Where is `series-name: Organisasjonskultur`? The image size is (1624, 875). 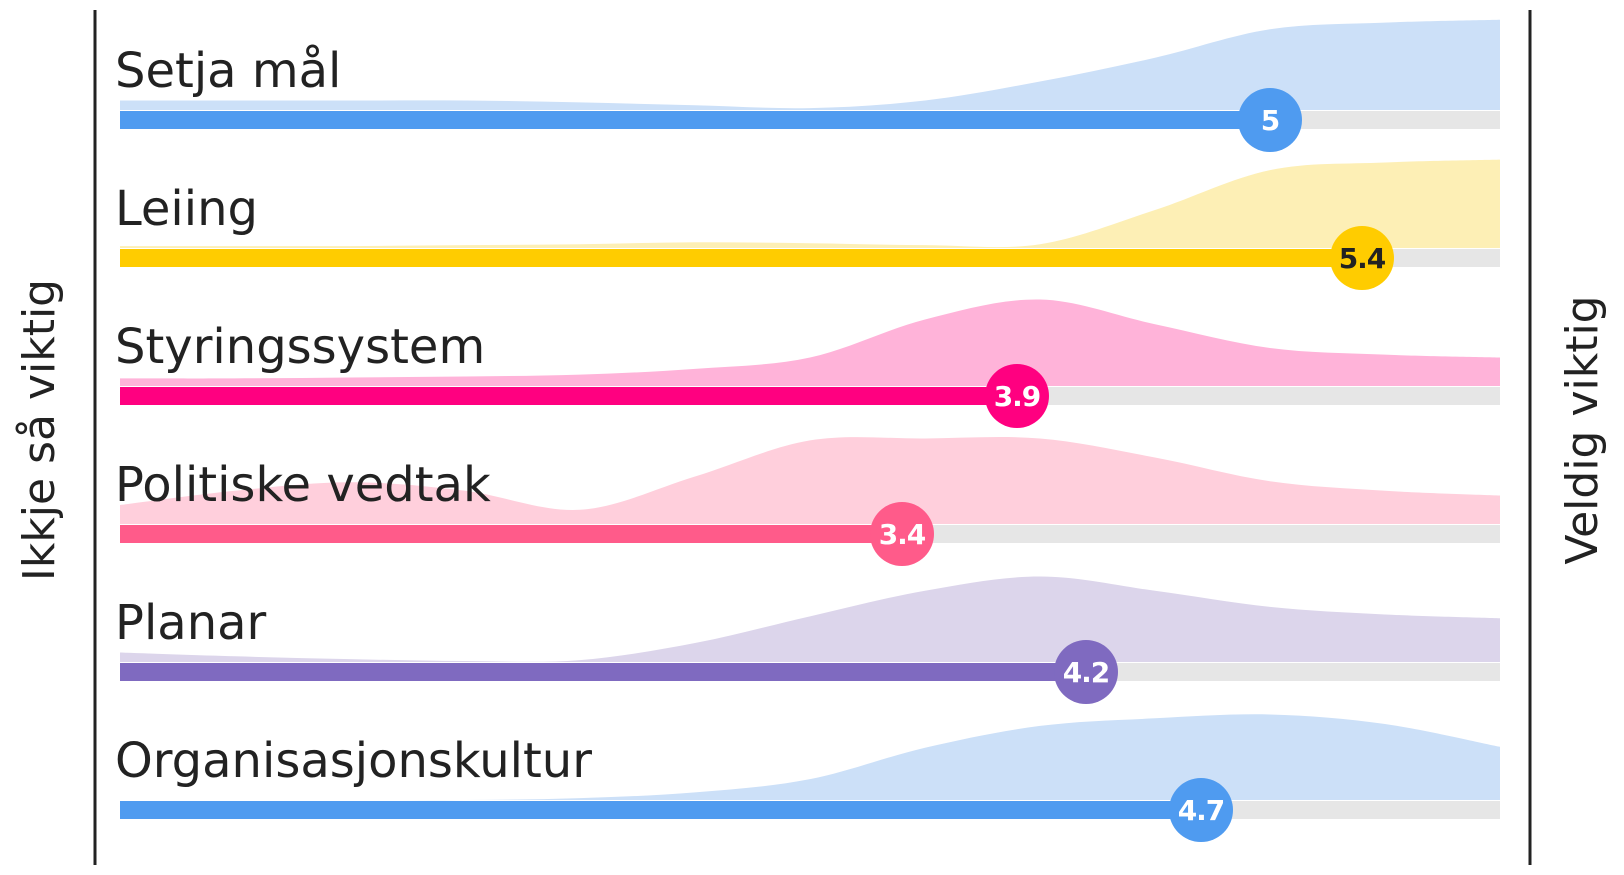 series-name: Organisasjonskultur is located at coordinates (353, 761).